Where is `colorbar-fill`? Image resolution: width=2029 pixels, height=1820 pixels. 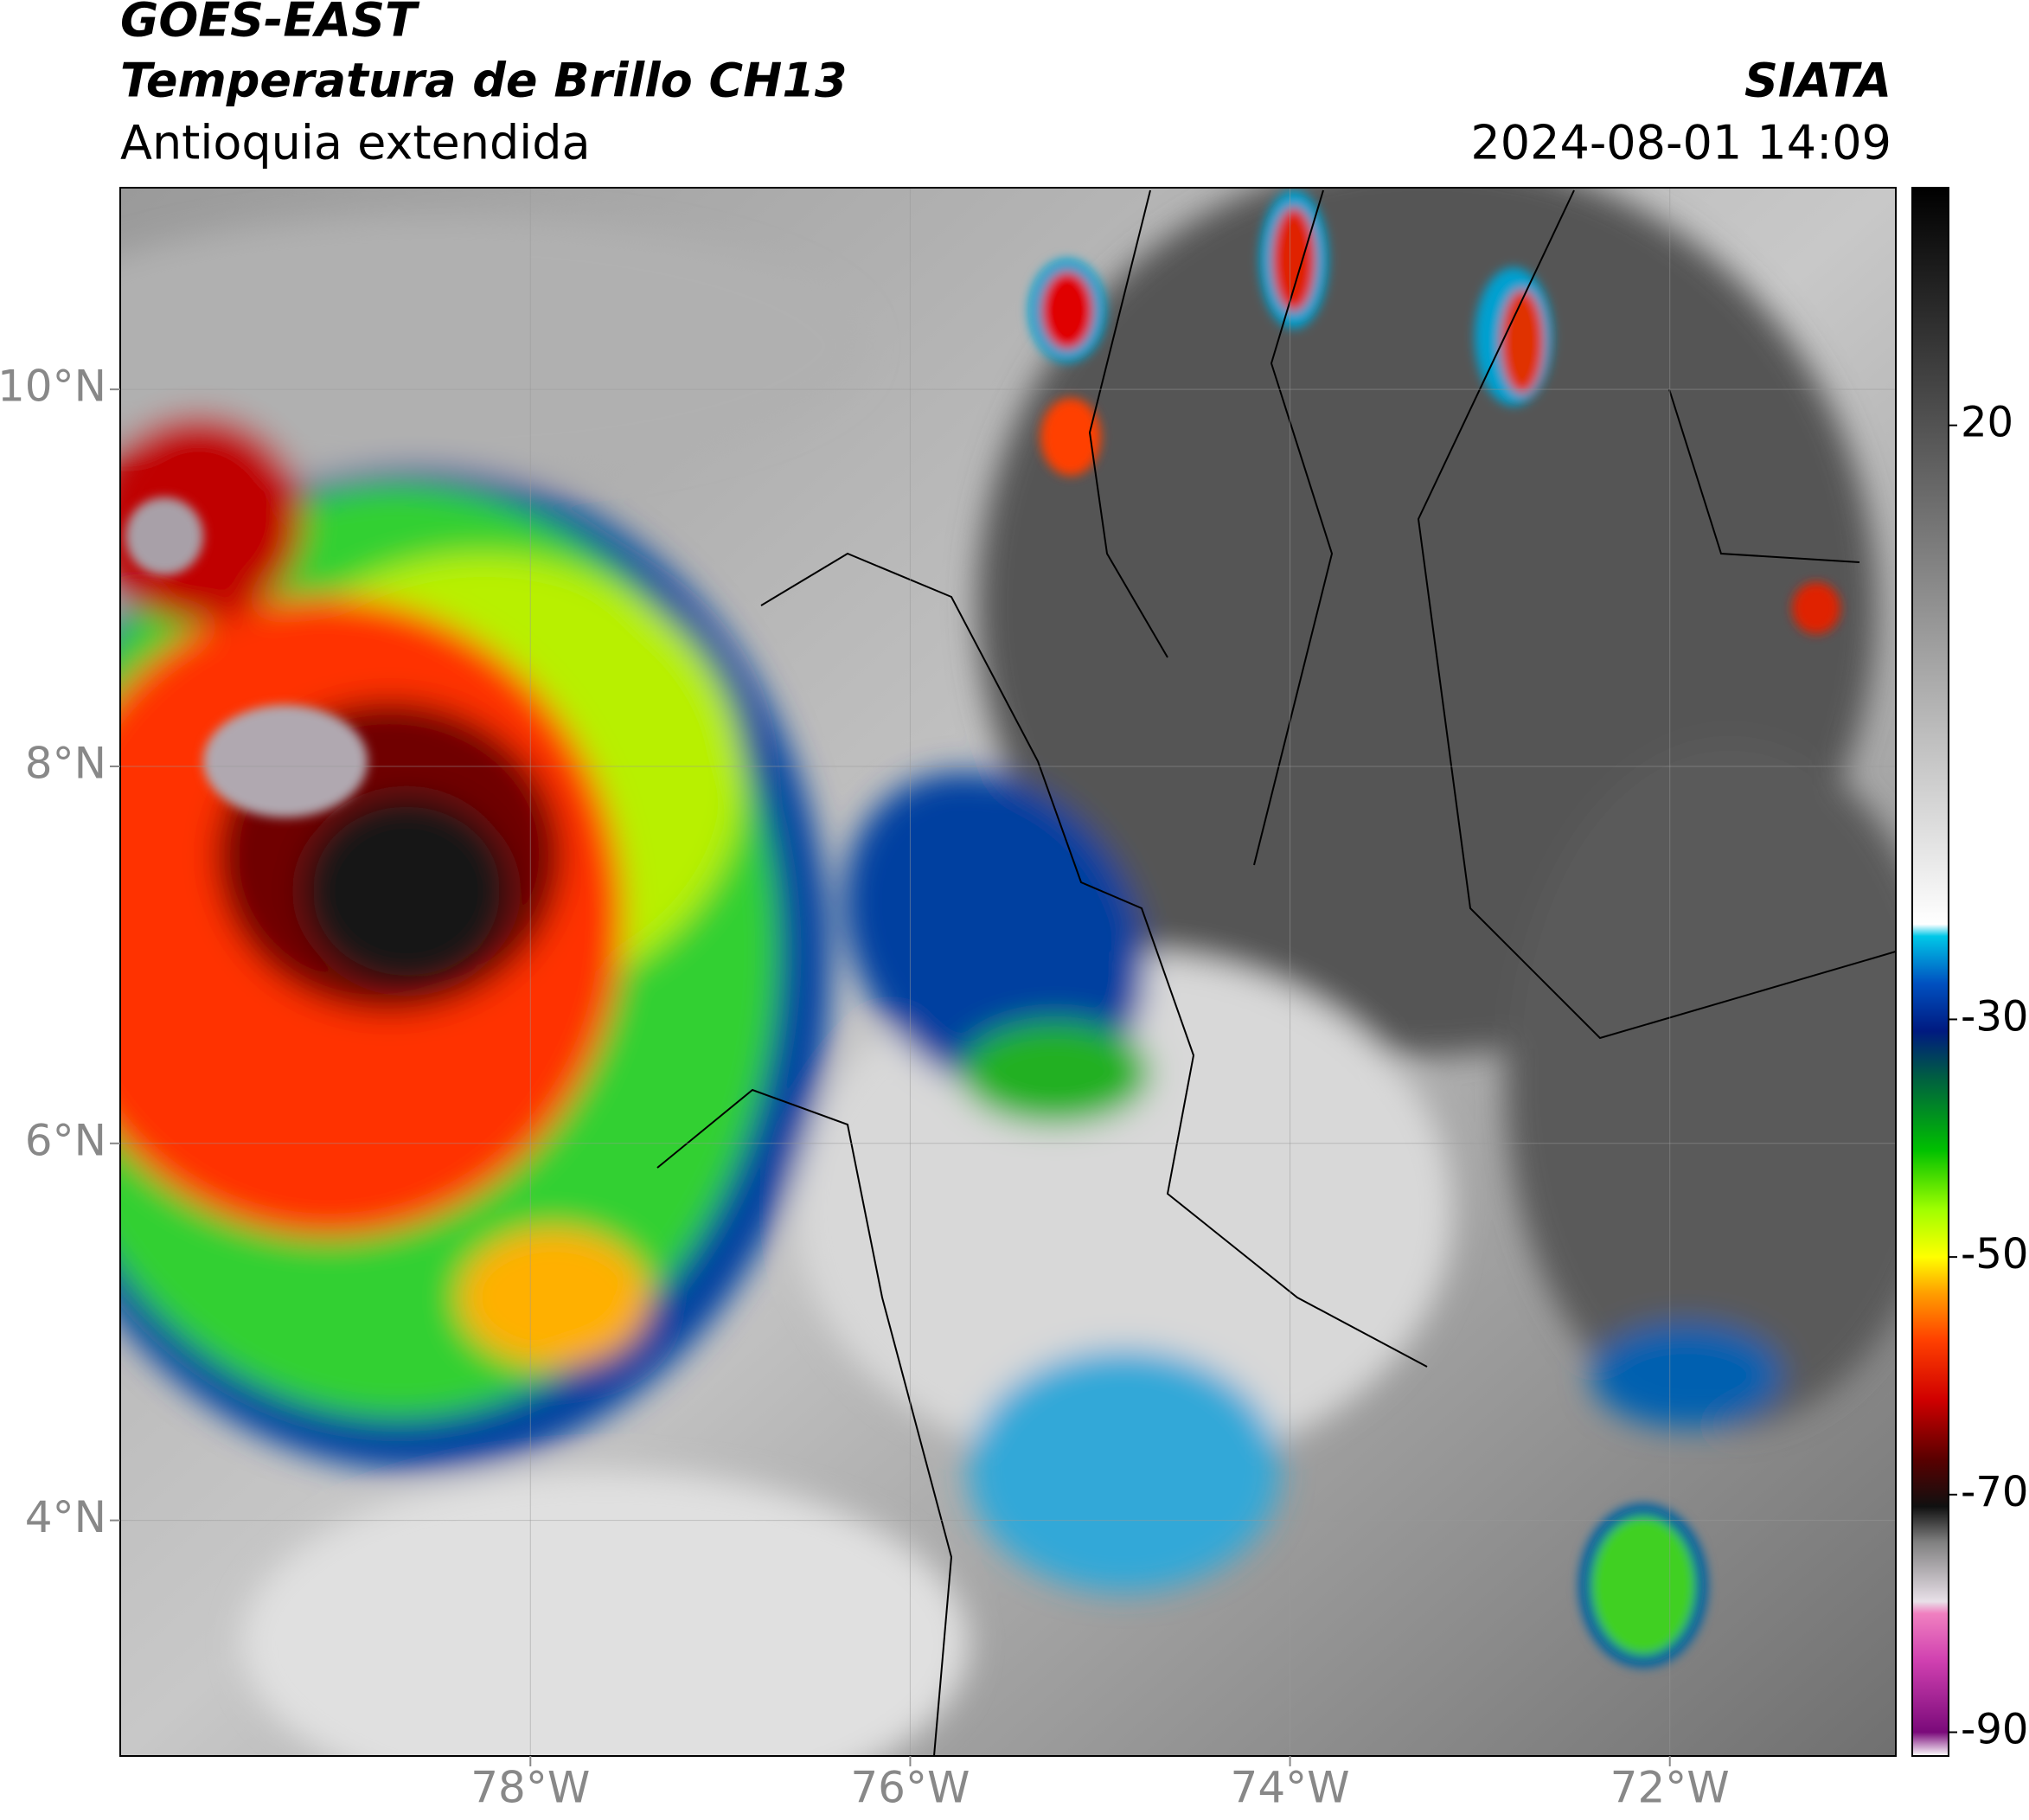
colorbar-fill is located at coordinates (1930, 972).